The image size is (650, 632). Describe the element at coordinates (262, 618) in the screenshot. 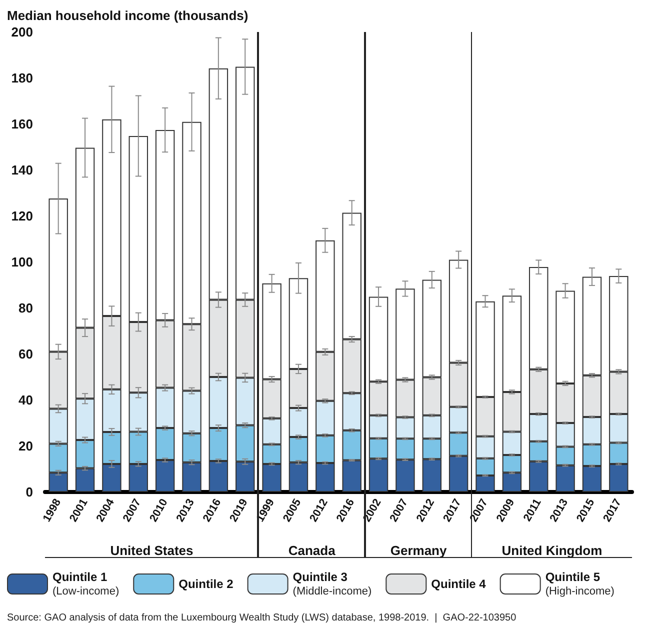

I see `source-note: Source: GAO analysis of data from the Luxembourg Wealth Study (LWS) database, 1998-2019. | GAO-22-103950` at that location.